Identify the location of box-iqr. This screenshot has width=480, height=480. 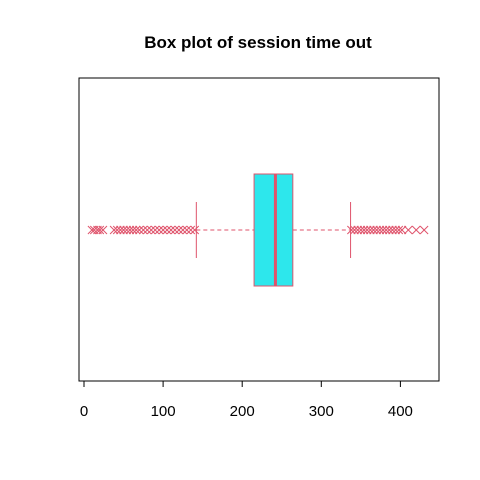
(273, 230).